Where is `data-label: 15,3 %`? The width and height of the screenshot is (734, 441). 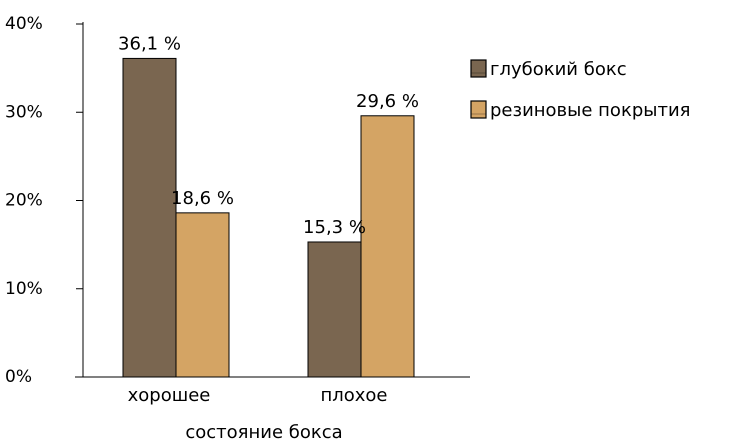
data-label: 15,3 % is located at coordinates (334, 227).